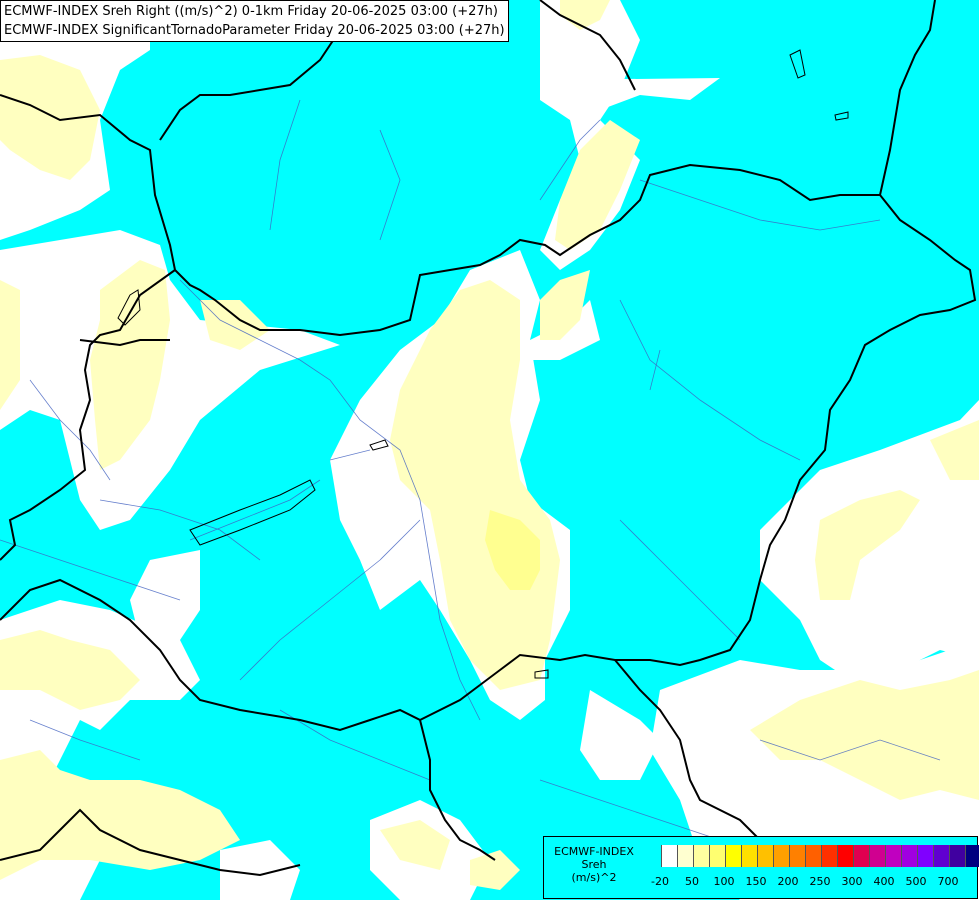  Describe the element at coordinates (594, 864) in the screenshot. I see `legend-label-line2: Sreh` at that location.